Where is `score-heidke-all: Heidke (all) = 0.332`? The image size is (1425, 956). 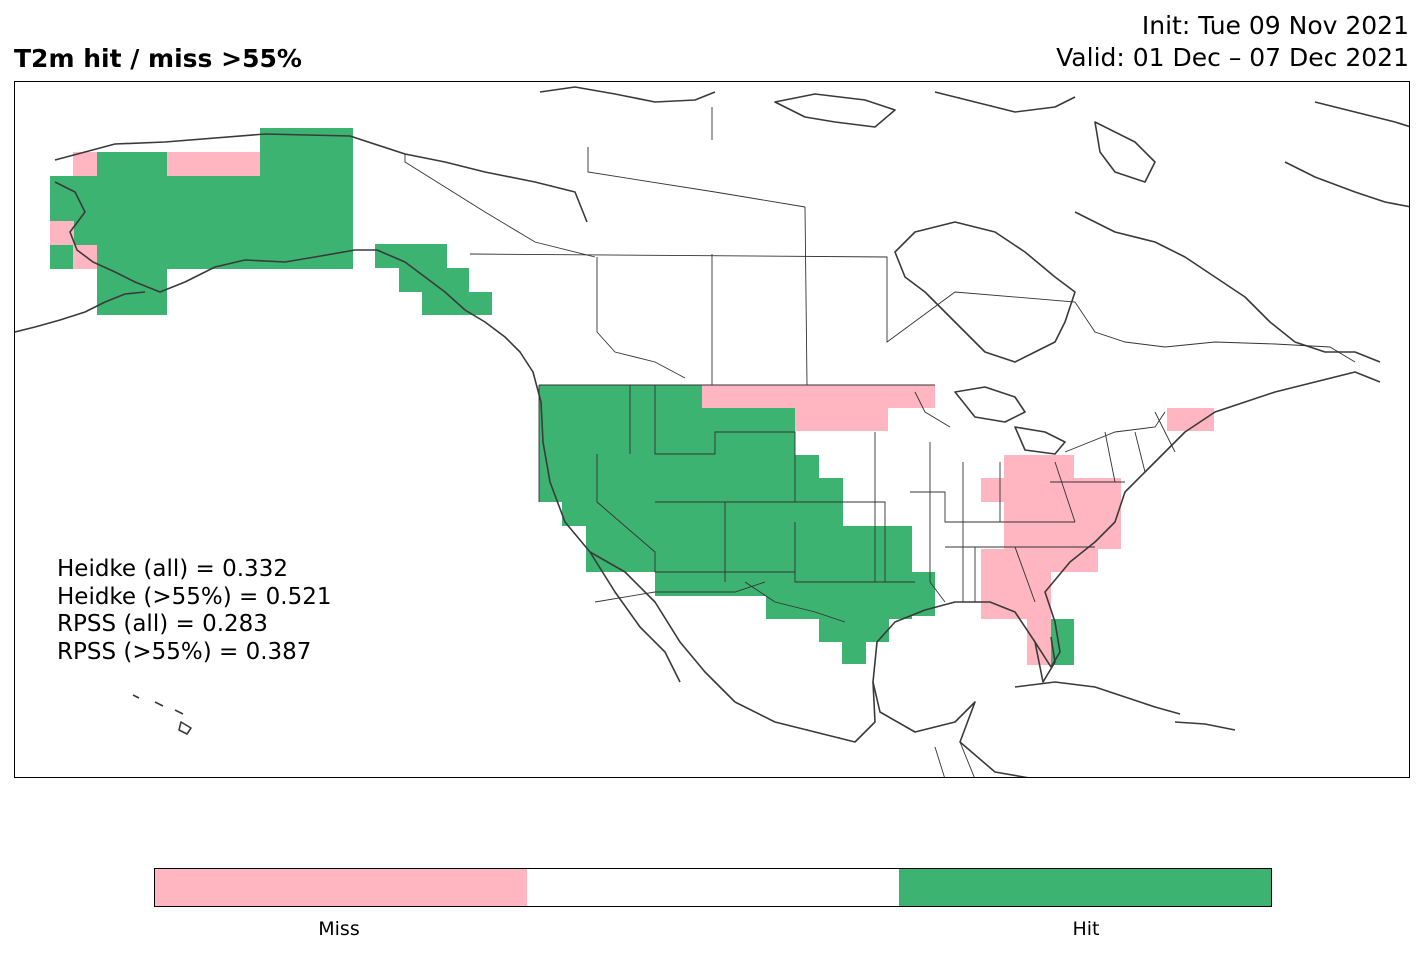
score-heidke-all: Heidke (all) = 0.332 is located at coordinates (172, 569).